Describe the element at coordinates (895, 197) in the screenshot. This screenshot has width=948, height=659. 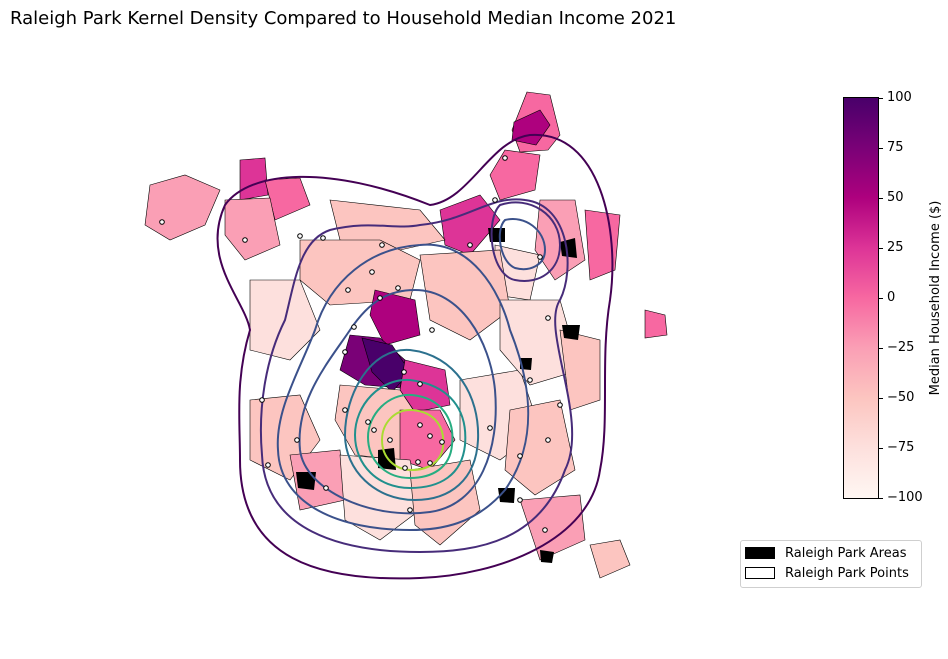
I see `colorbar-tick-label: 50` at that location.